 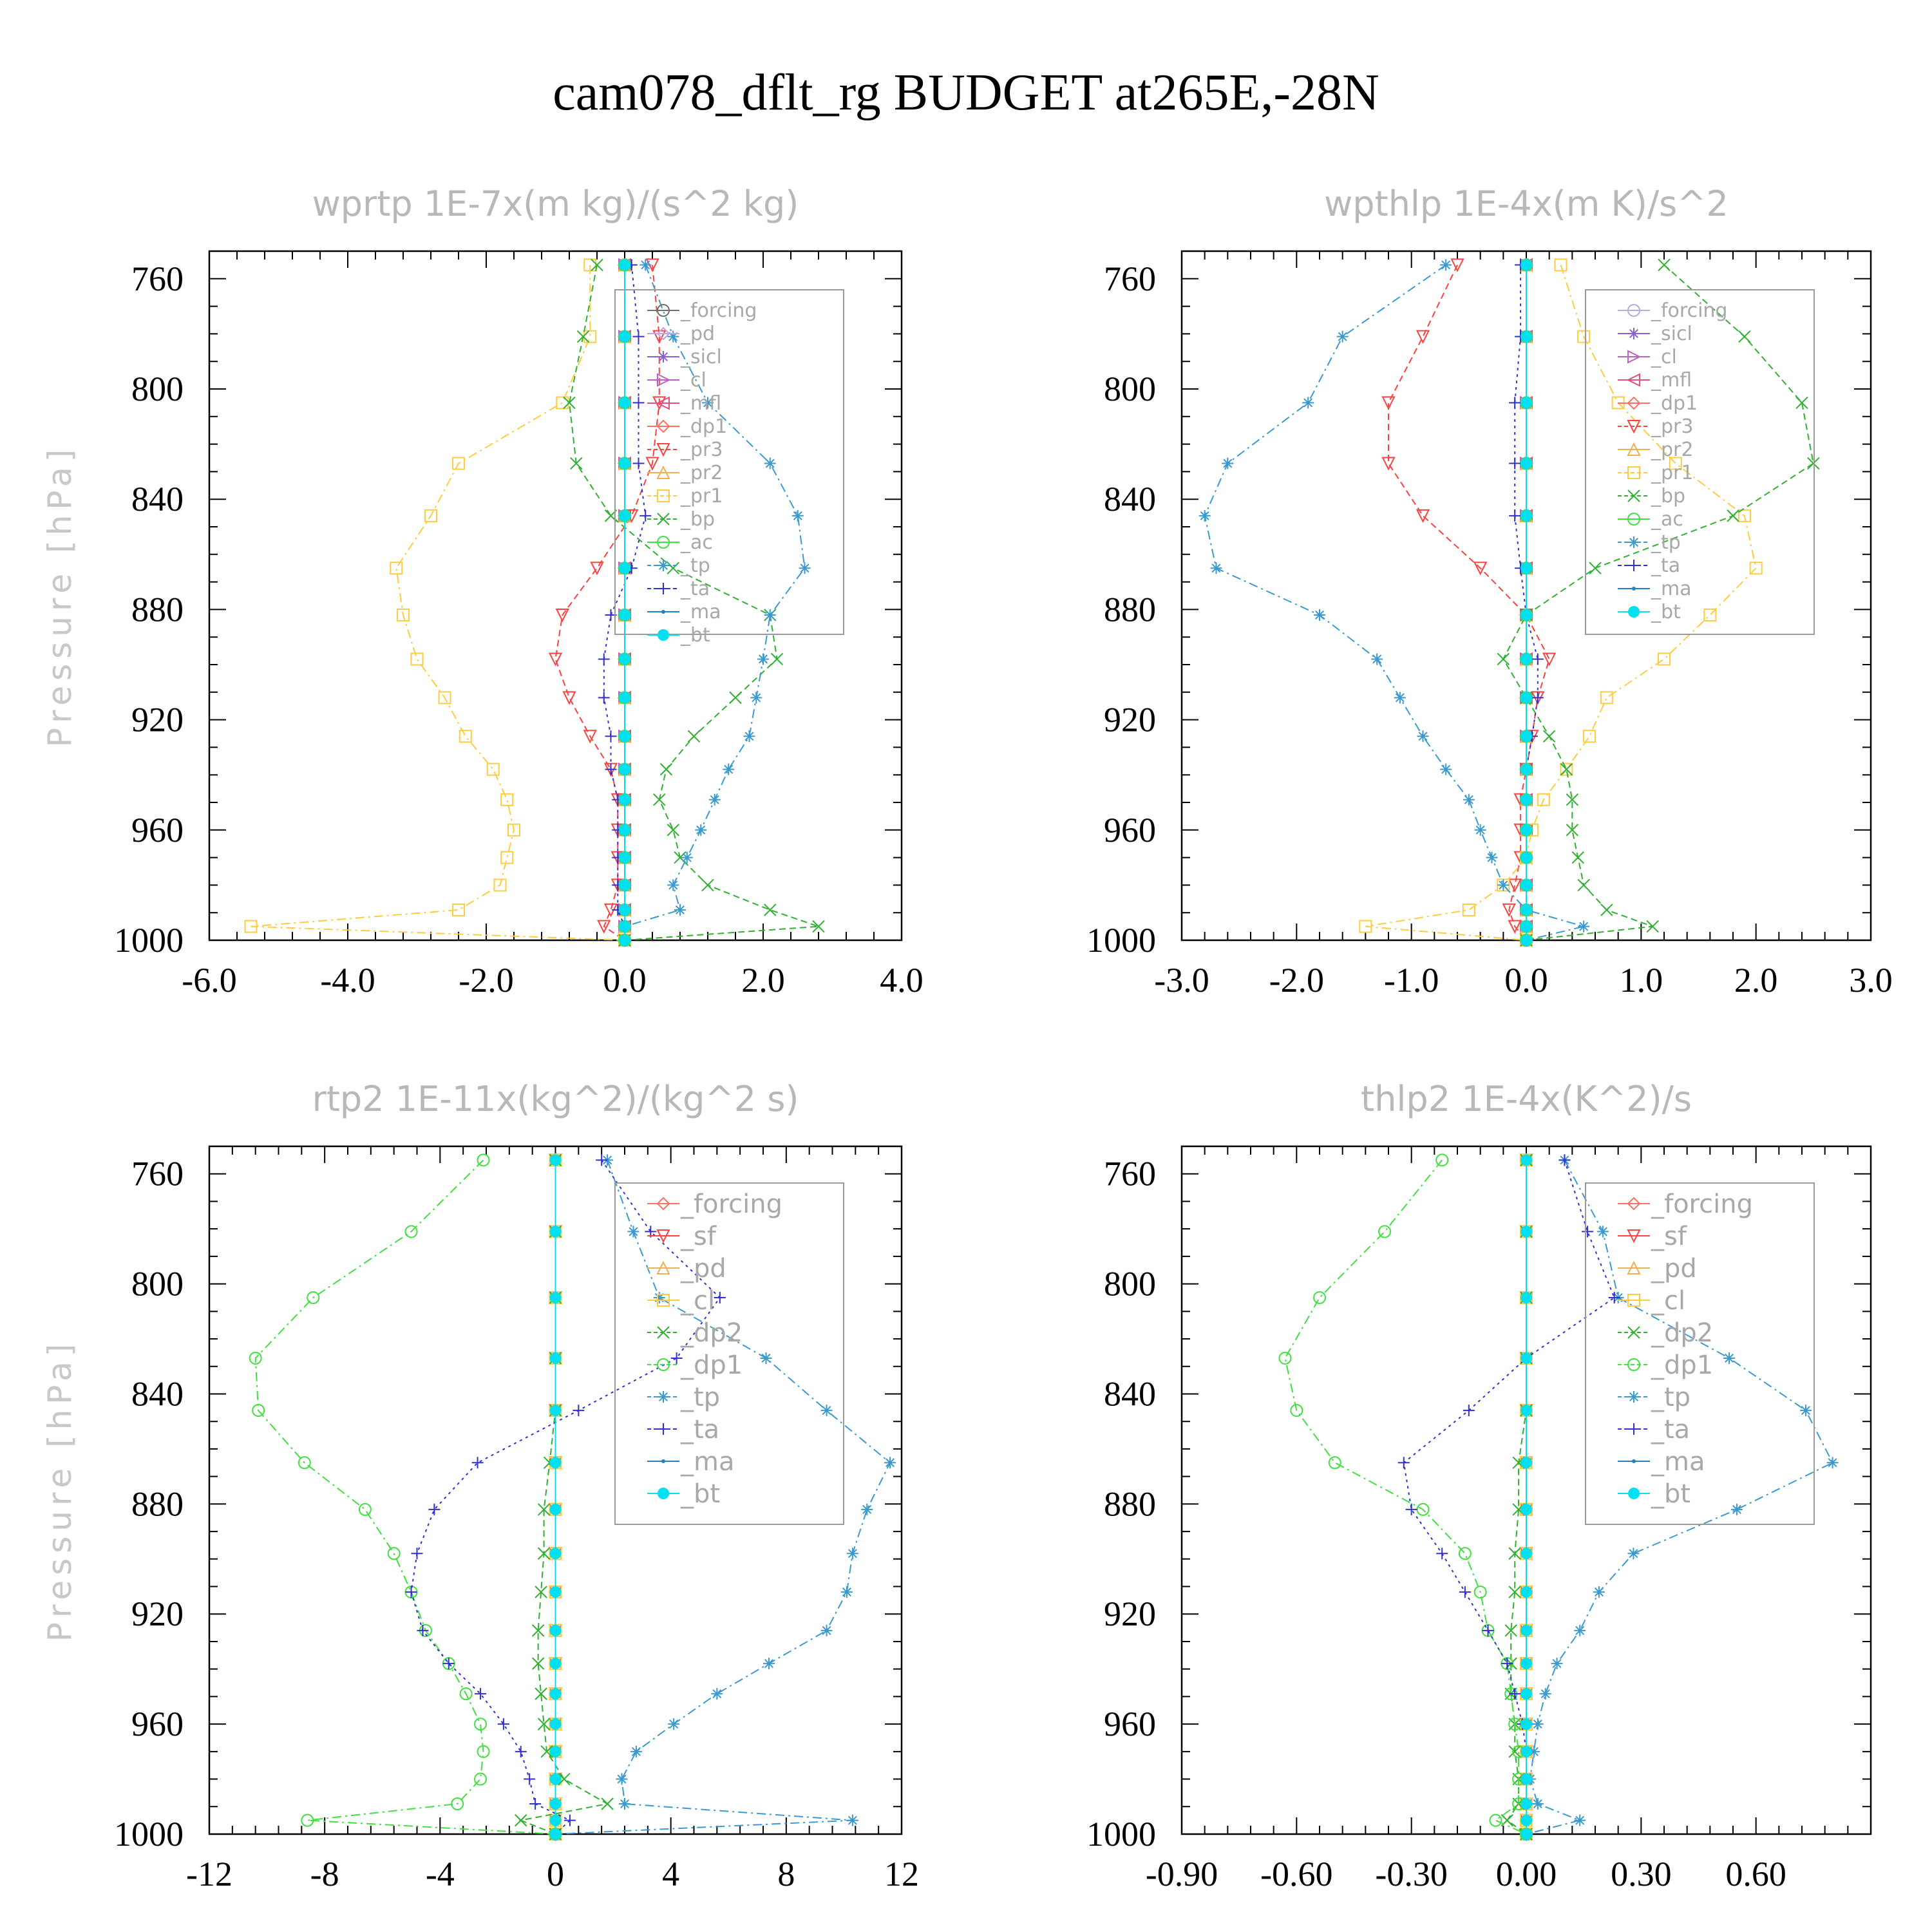 I want to click on y-tick-label: 880, so click(x=157, y=1504).